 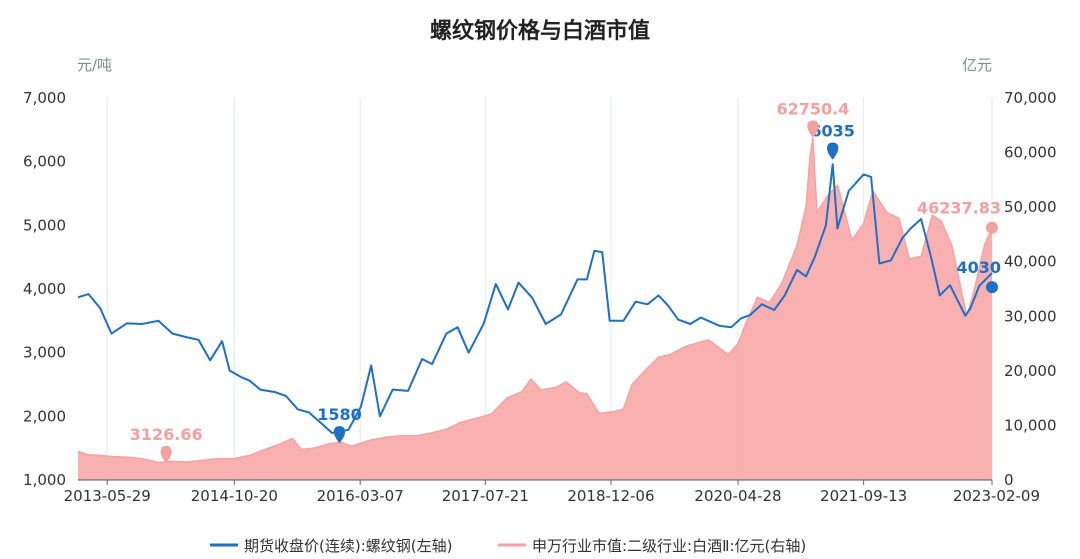 What do you see at coordinates (1030, 153) in the screenshot?
I see `right-tick-label: 60,000` at bounding box center [1030, 153].